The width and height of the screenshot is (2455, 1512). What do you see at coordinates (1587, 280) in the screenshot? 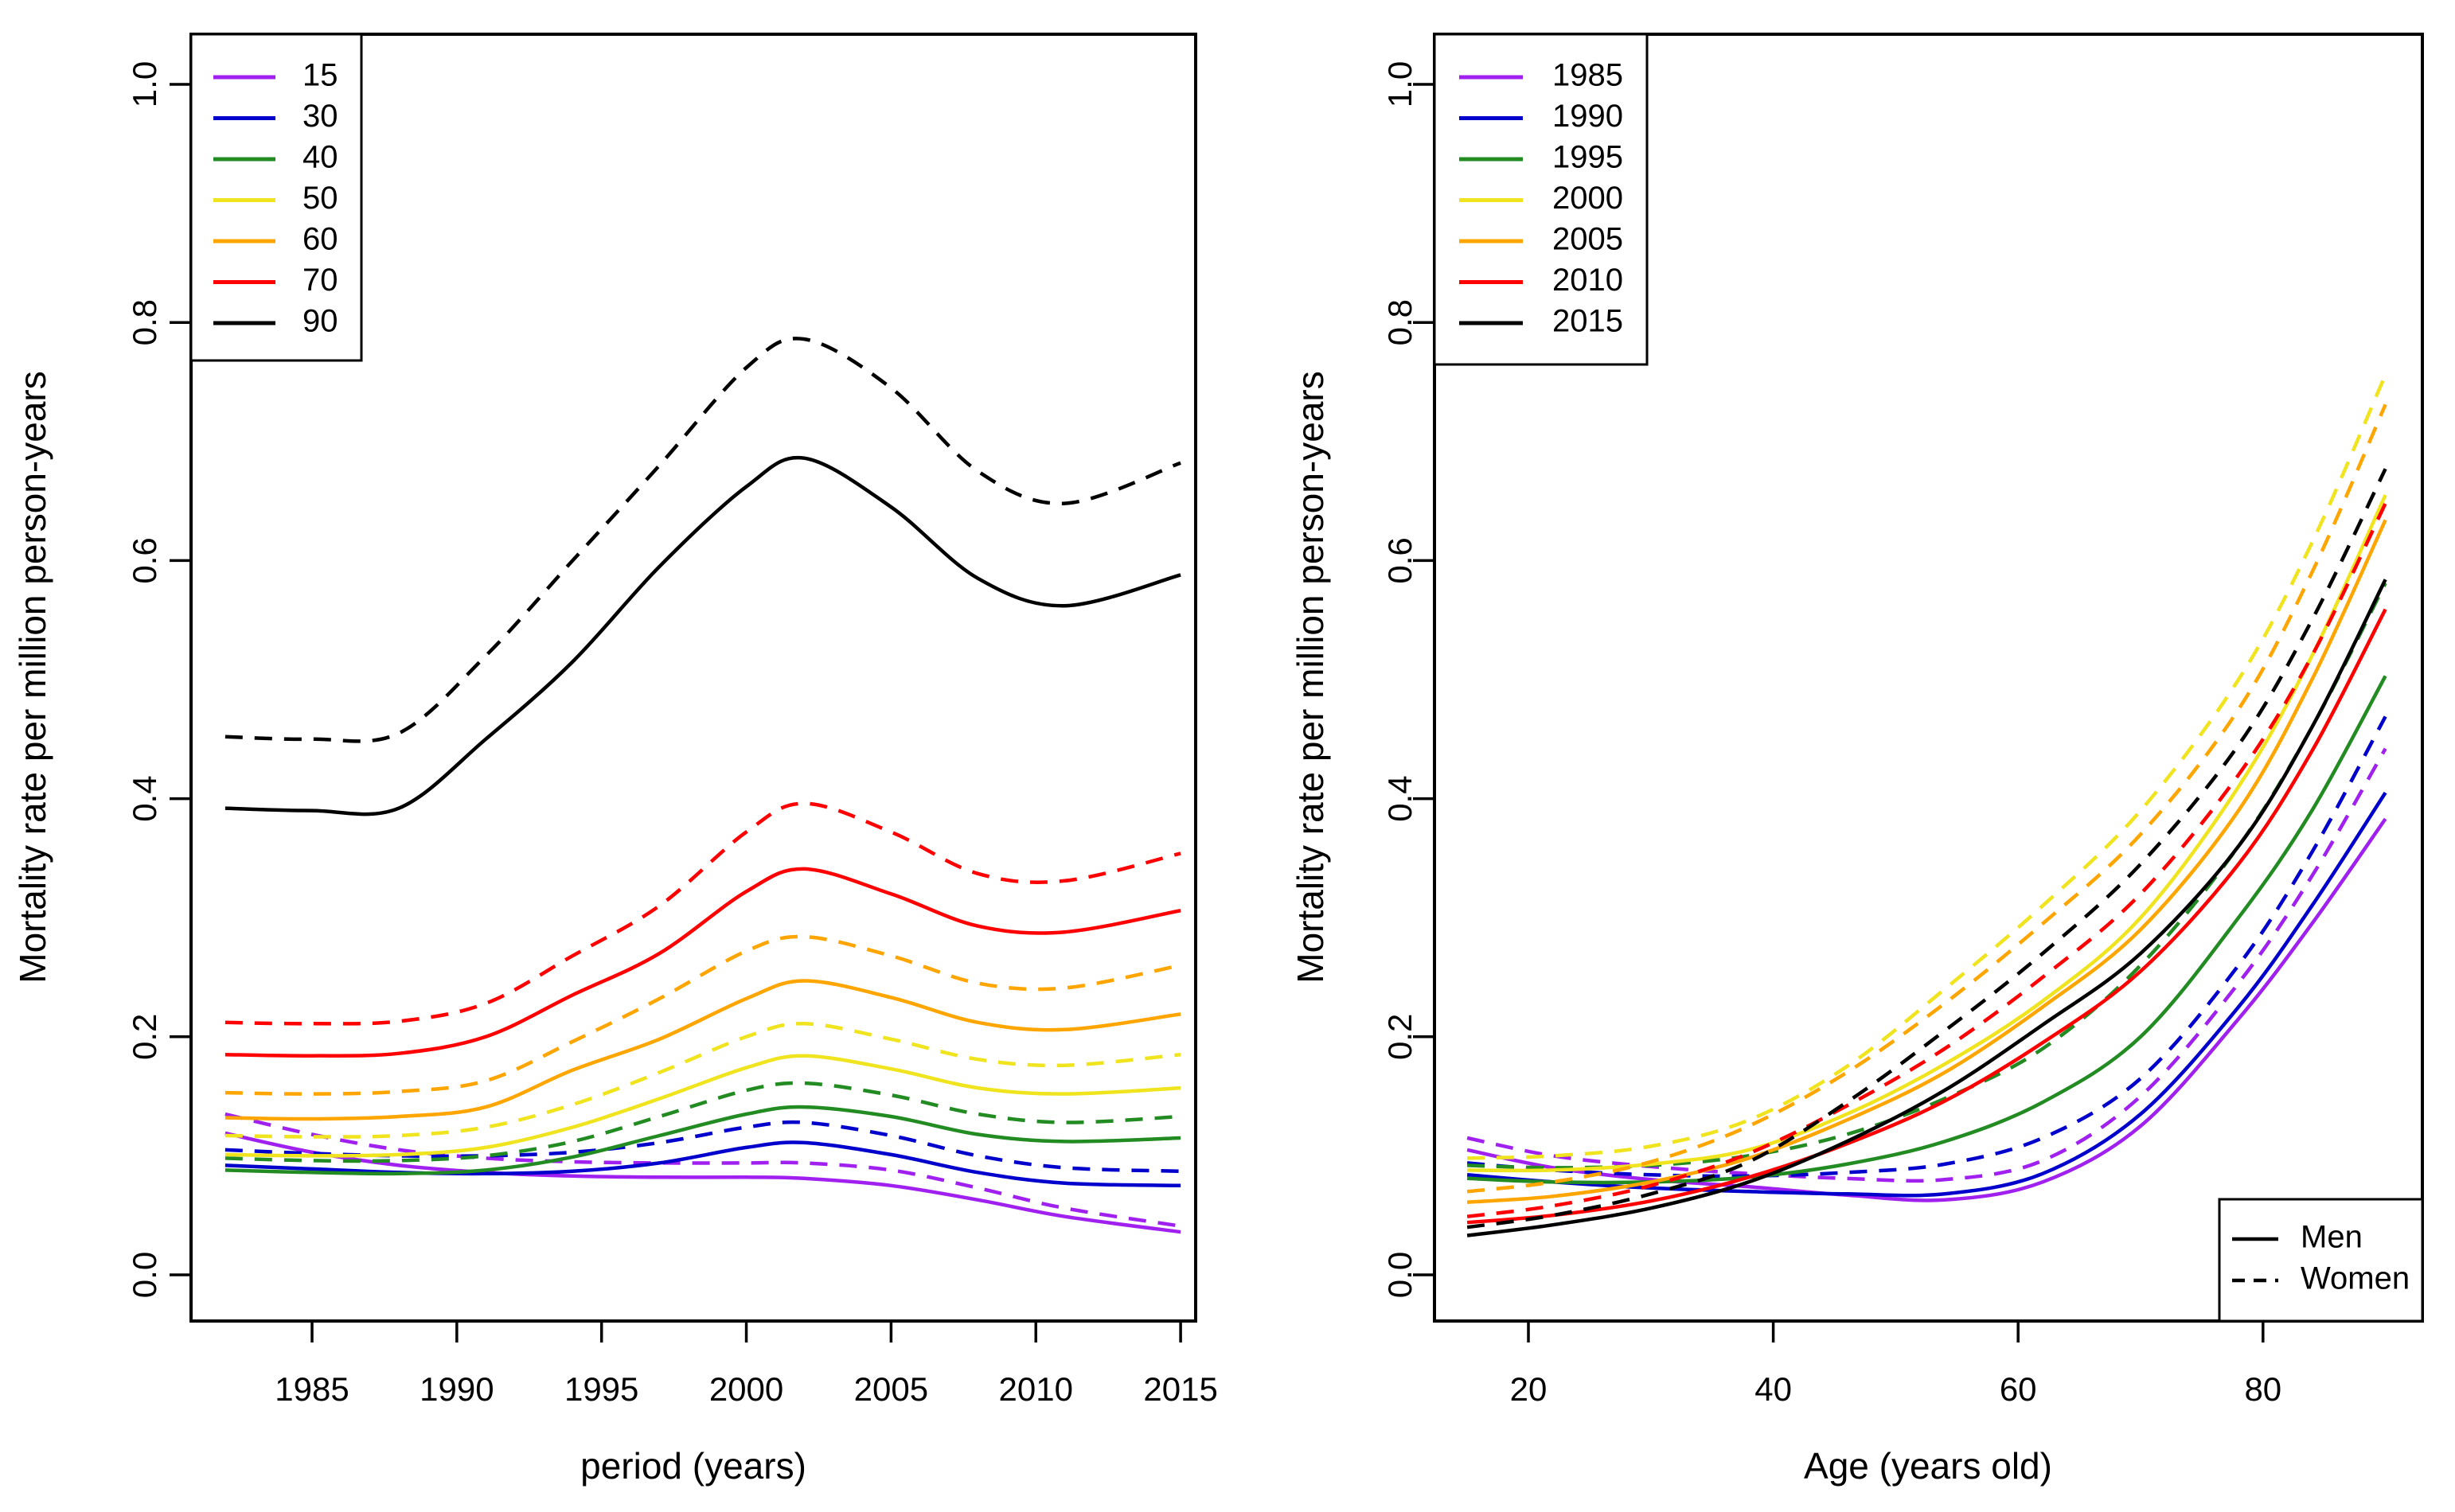
I see `legend-label: 2010` at bounding box center [1587, 280].